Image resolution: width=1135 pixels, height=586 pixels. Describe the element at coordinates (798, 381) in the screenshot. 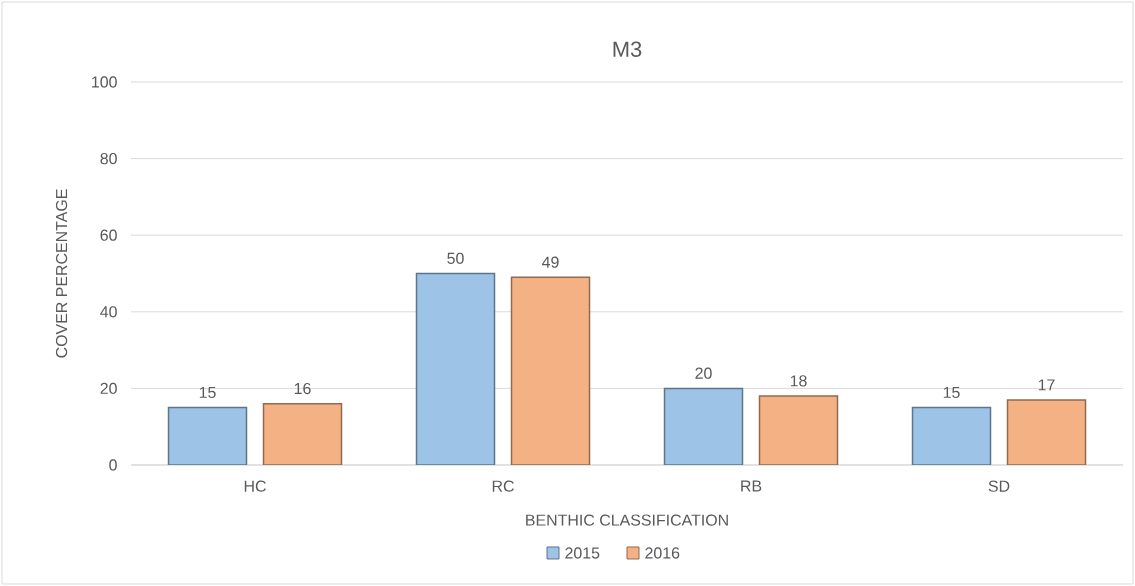

I see `data-label: 18` at that location.